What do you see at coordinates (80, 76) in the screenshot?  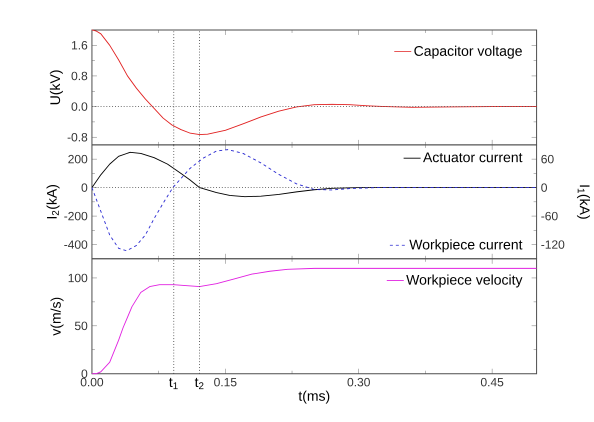 I see `y-tick-label: 0.8` at bounding box center [80, 76].